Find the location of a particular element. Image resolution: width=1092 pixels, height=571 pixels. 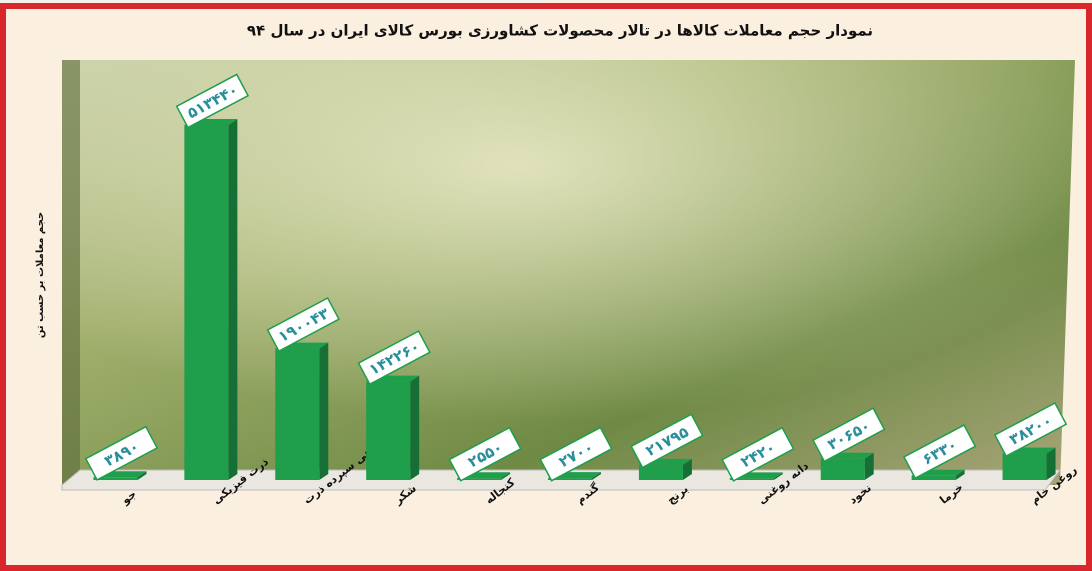

y-axis-label: حجم معاملات بر حسب تن is located at coordinates (40, 275).